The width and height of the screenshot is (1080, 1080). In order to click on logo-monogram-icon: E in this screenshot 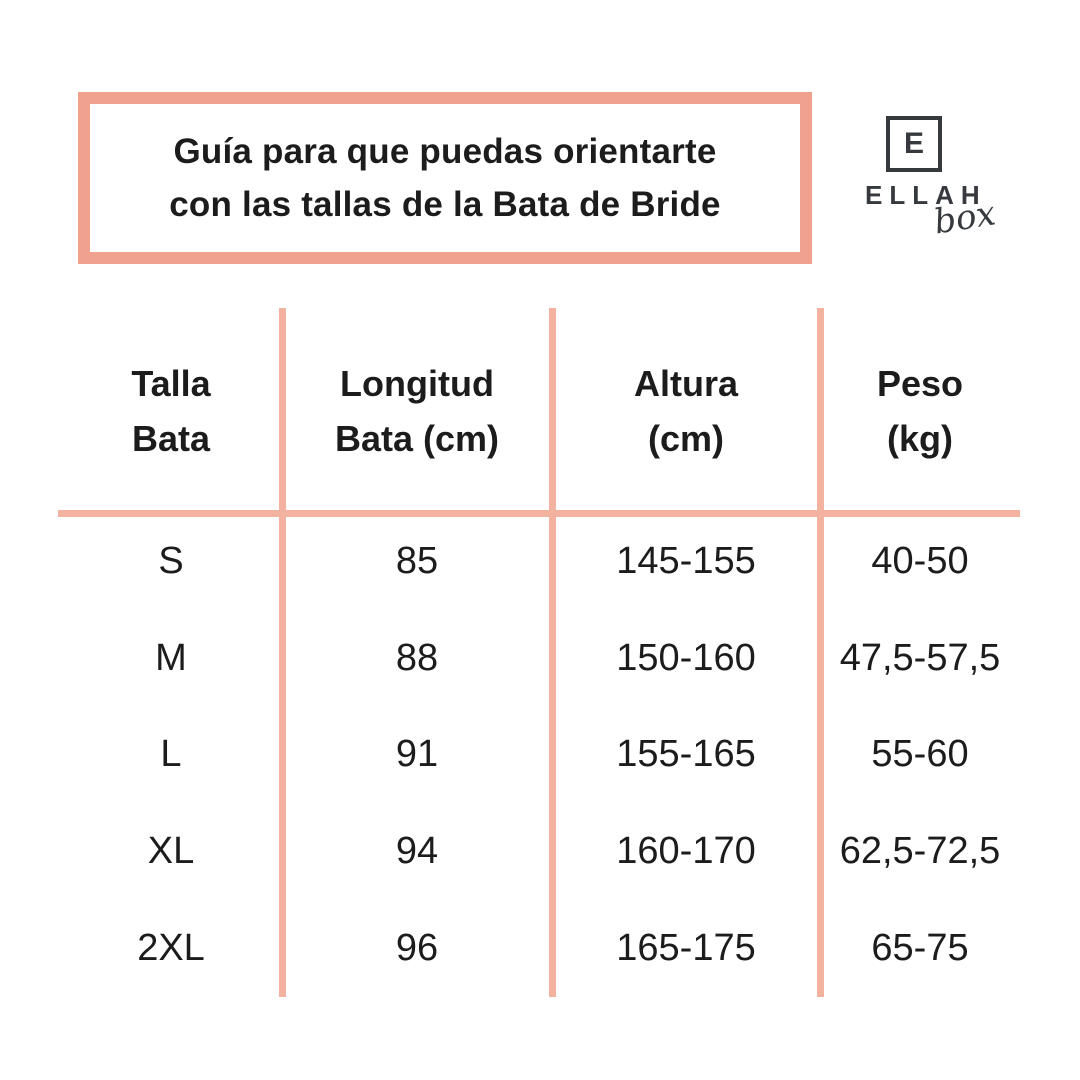, I will do `click(914, 144)`.